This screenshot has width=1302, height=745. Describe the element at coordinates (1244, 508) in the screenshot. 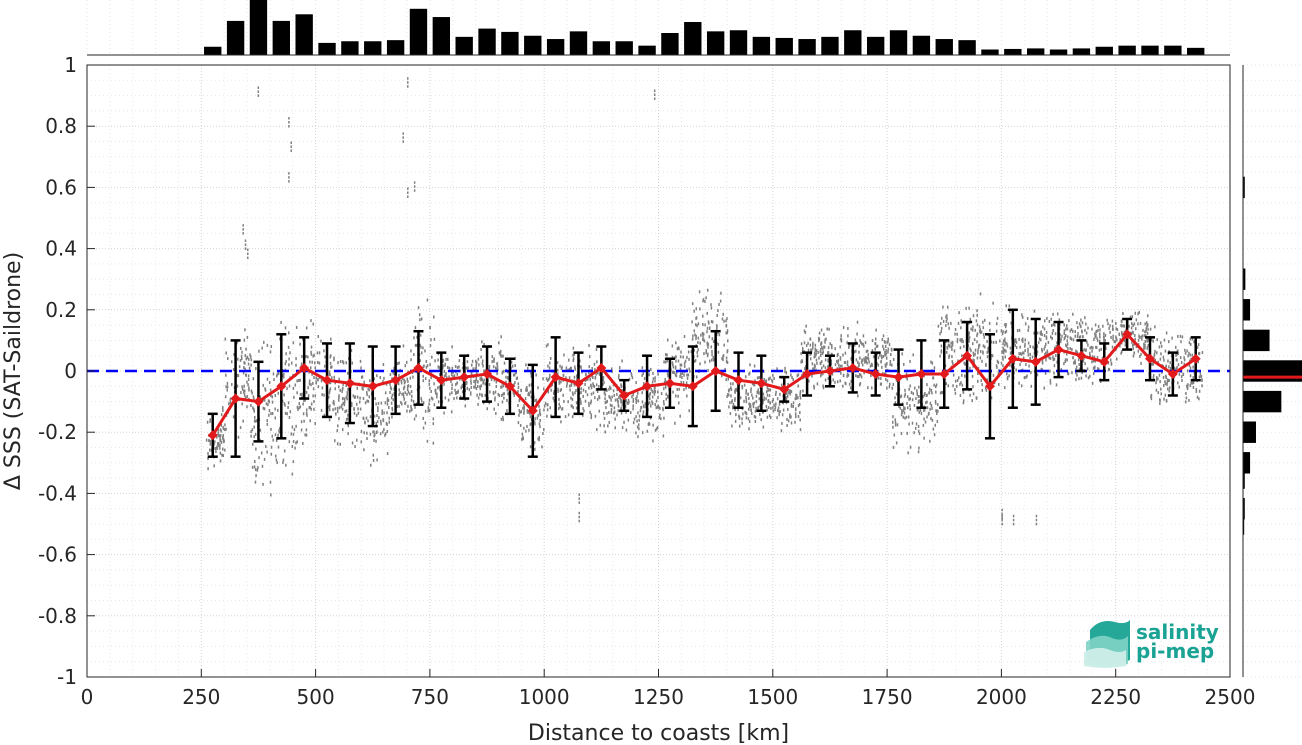

I see `right-histogram-bar` at that location.